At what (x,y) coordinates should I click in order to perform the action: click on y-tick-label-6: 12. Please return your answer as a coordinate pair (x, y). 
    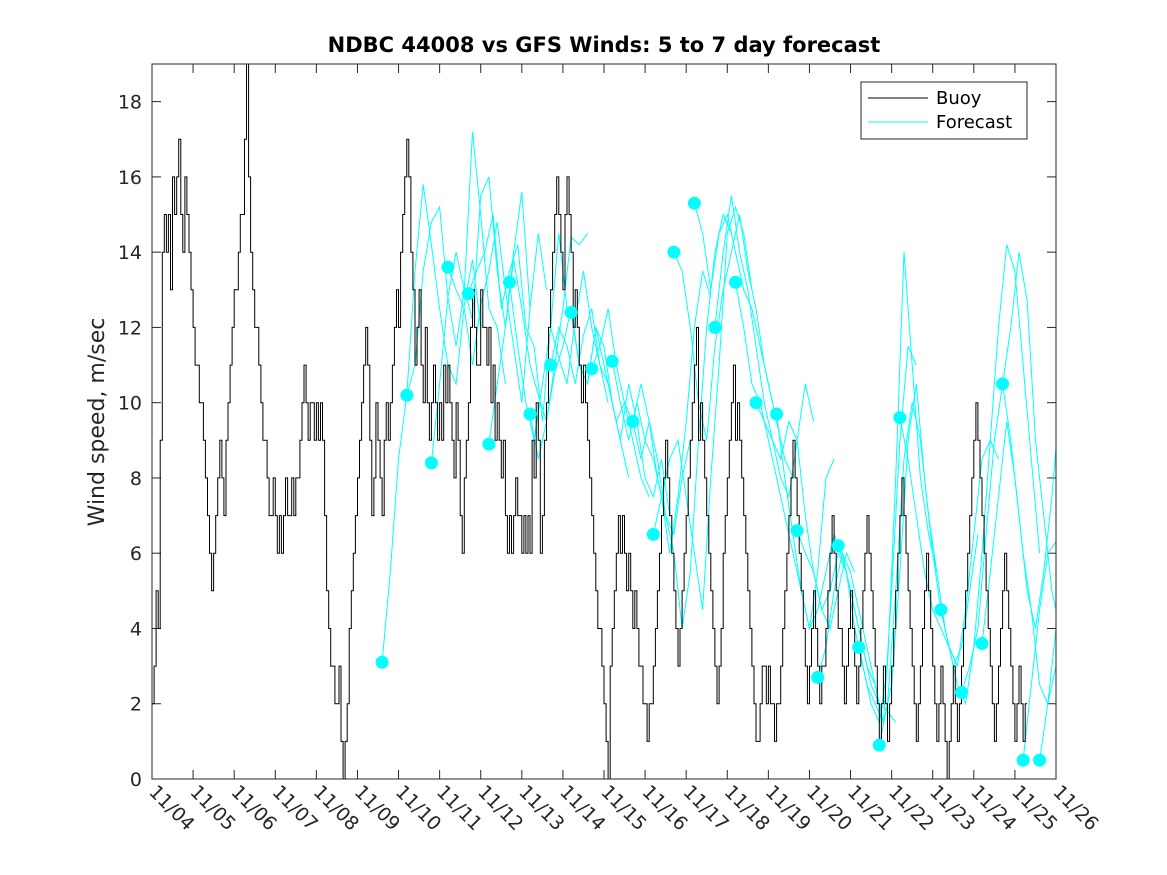
    Looking at the image, I should click on (130, 328).